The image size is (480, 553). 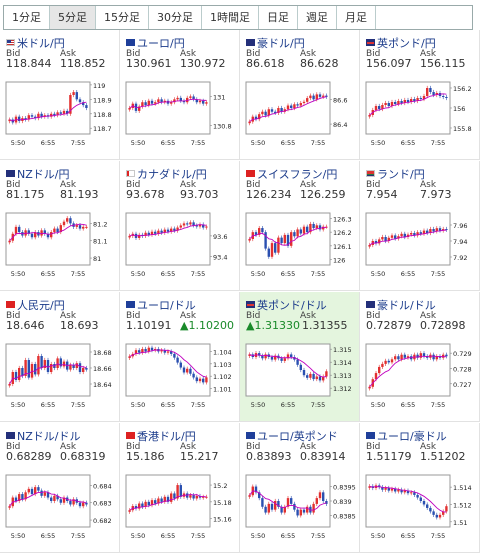 I want to click on pair-link: NZドル/ドル, so click(x=43, y=436).